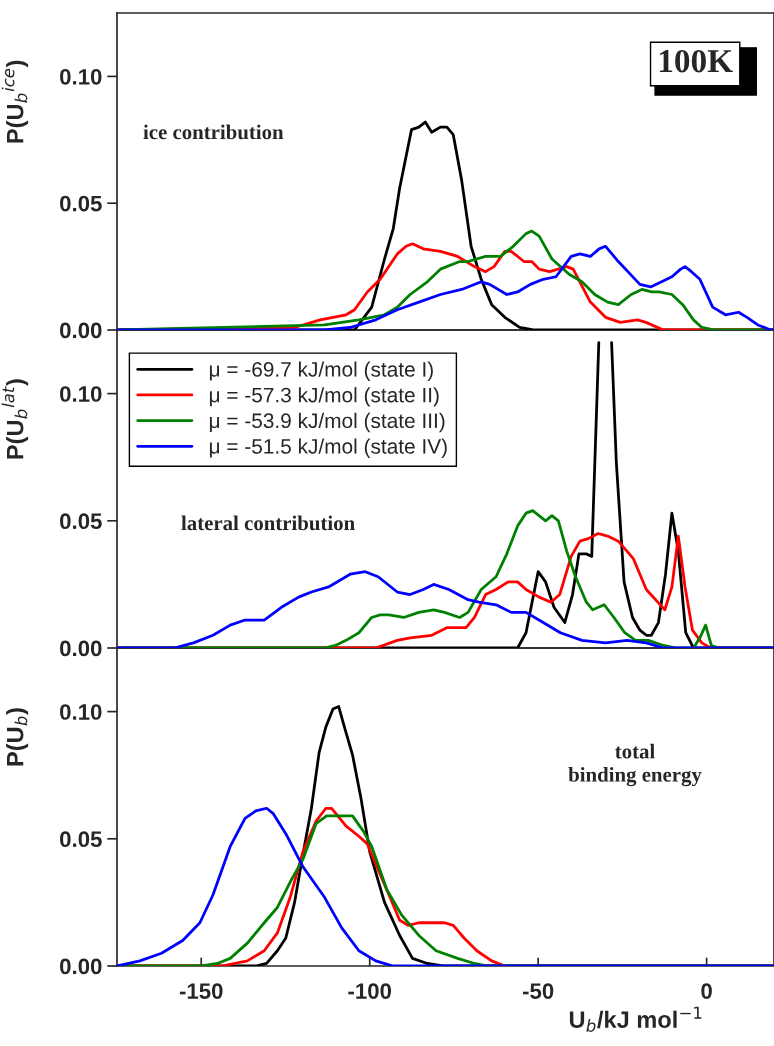 This screenshot has height=1046, width=774. Describe the element at coordinates (696, 61) in the screenshot. I see `text: 100K` at that location.